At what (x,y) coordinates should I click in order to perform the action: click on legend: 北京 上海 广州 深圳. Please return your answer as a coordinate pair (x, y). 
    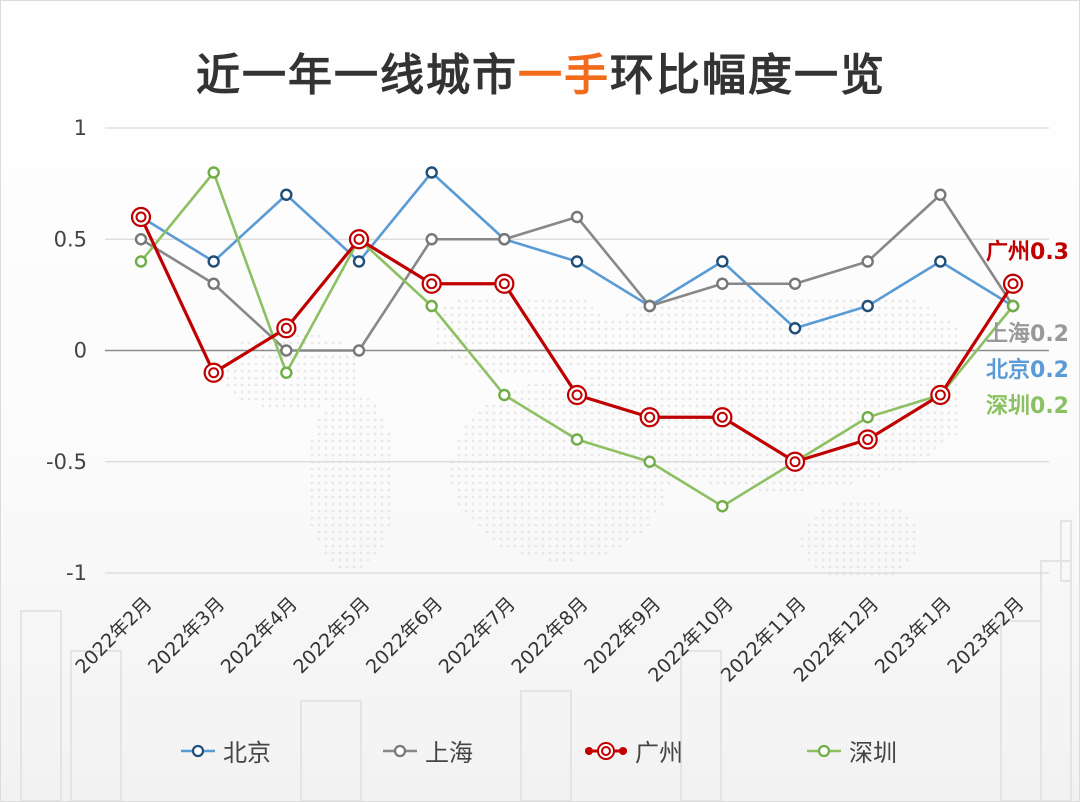
    Looking at the image, I should click on (540, 753).